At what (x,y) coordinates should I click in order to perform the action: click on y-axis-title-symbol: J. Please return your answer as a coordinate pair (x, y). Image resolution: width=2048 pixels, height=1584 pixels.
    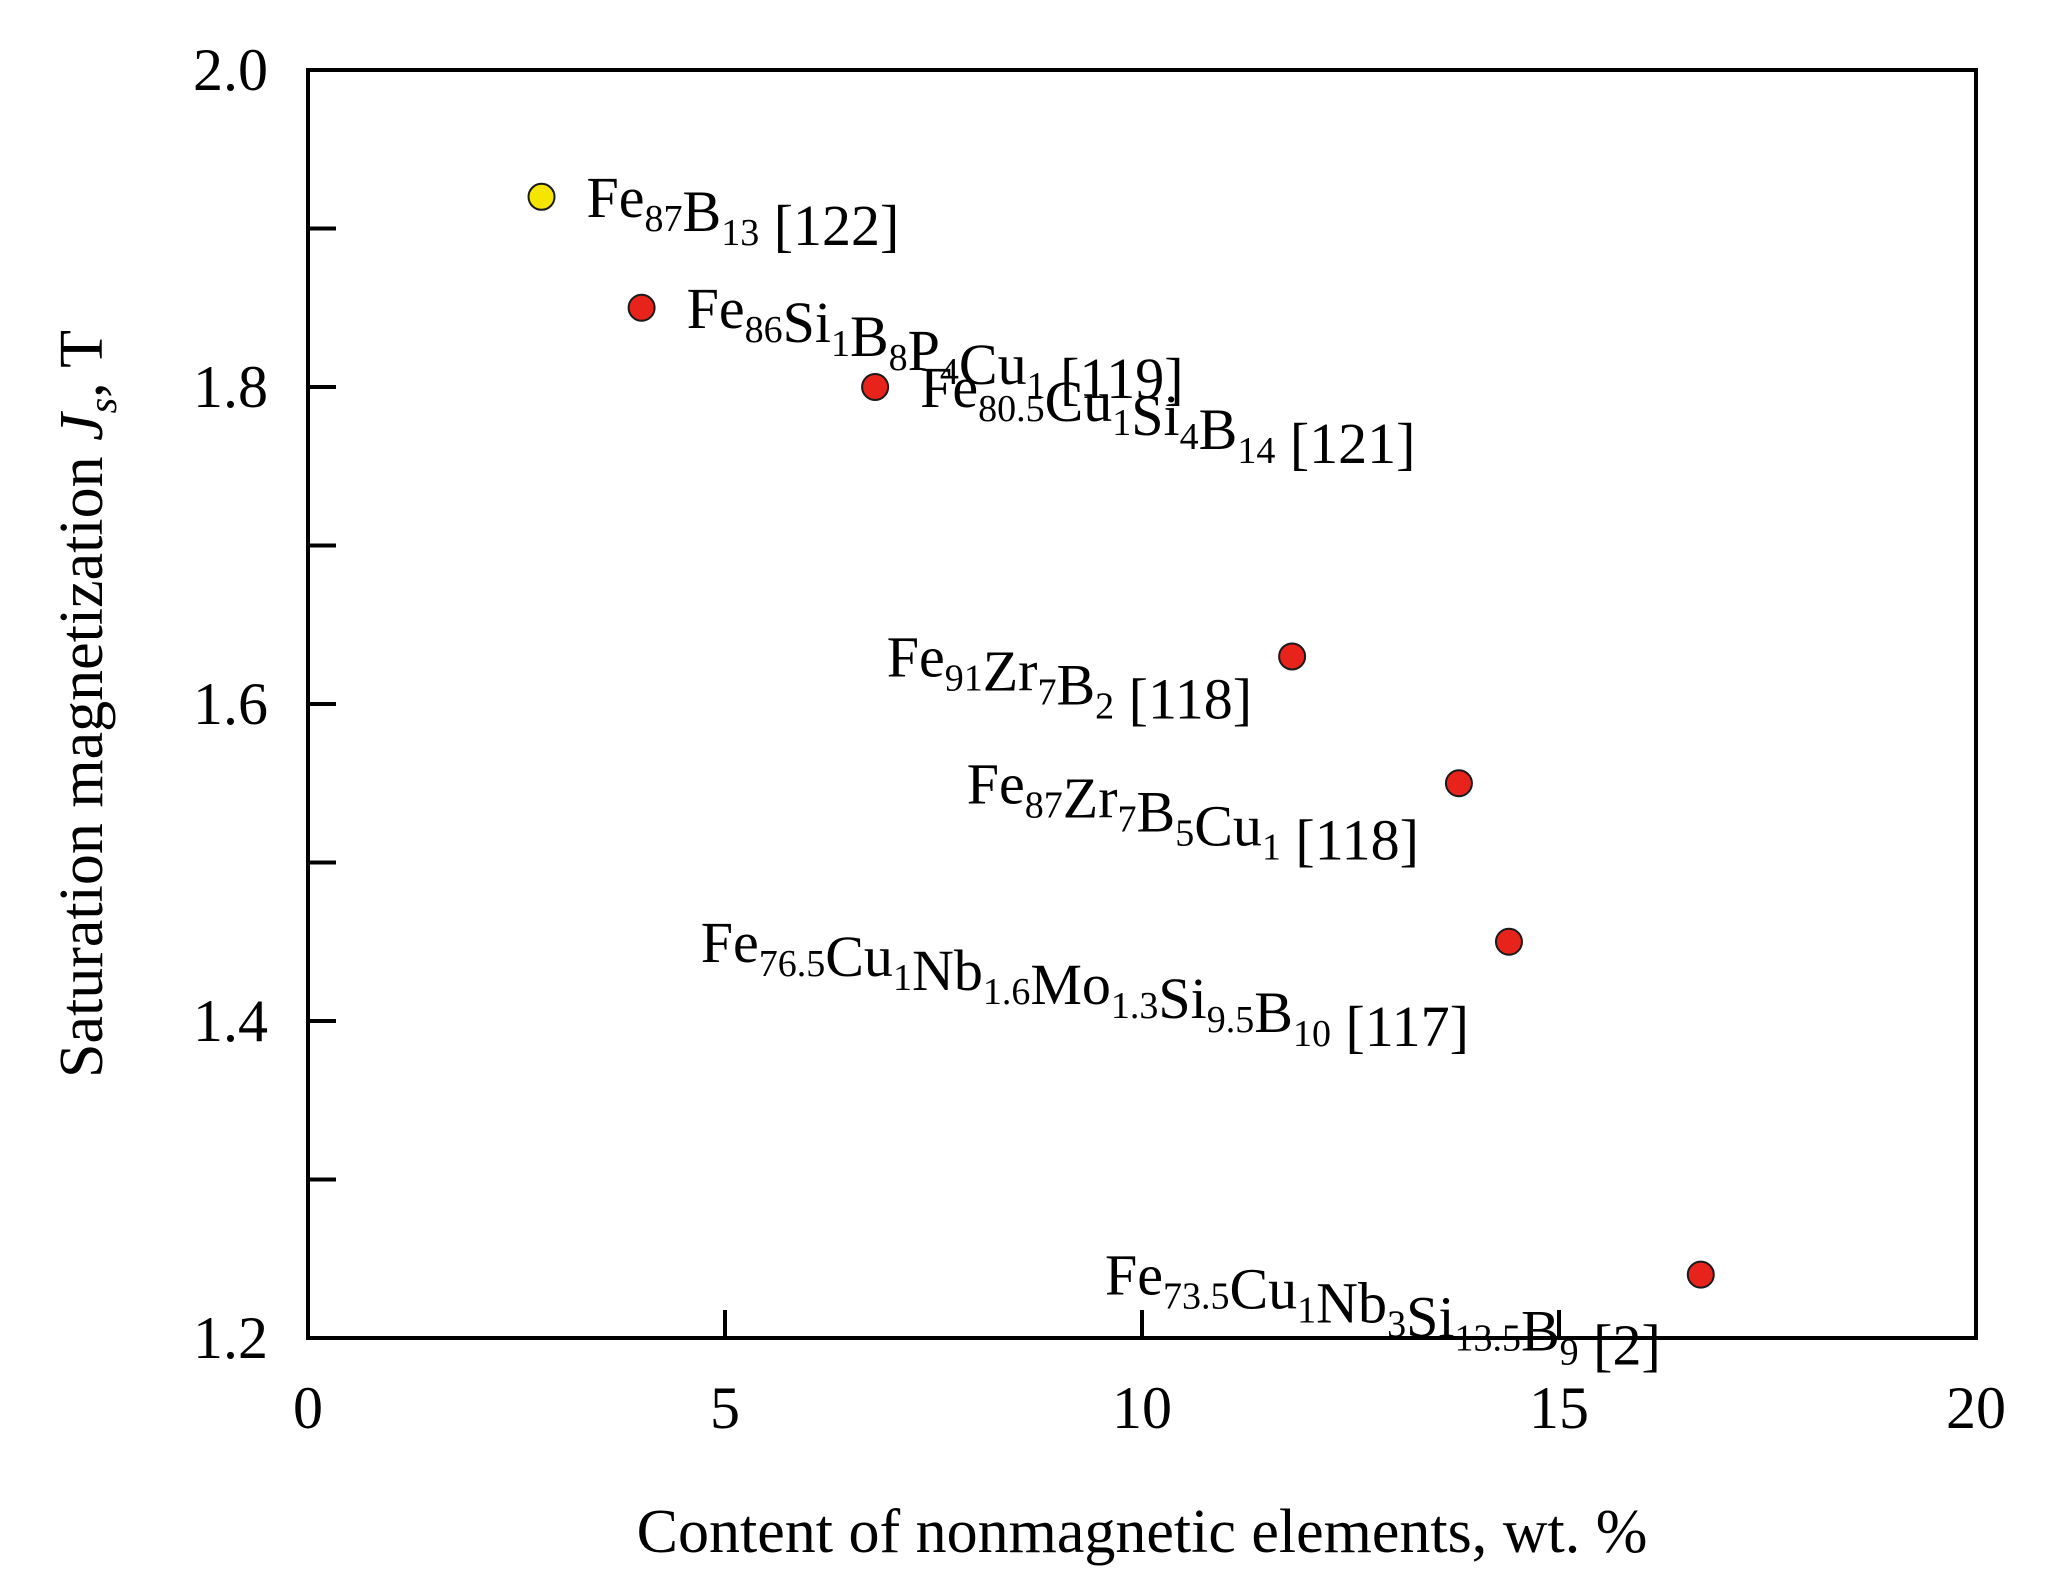
    Looking at the image, I should click on (82, 426).